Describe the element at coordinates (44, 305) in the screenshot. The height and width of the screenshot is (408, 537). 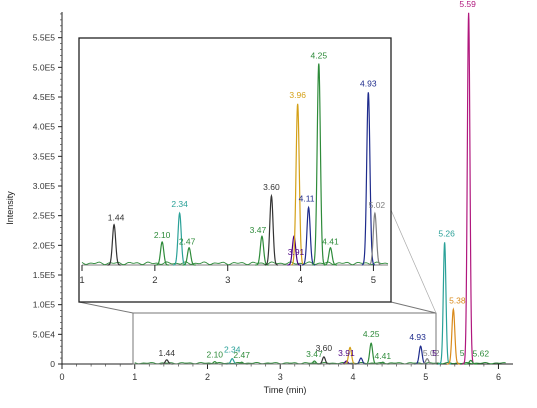
I see `y-tick-label: 1.0E5` at that location.